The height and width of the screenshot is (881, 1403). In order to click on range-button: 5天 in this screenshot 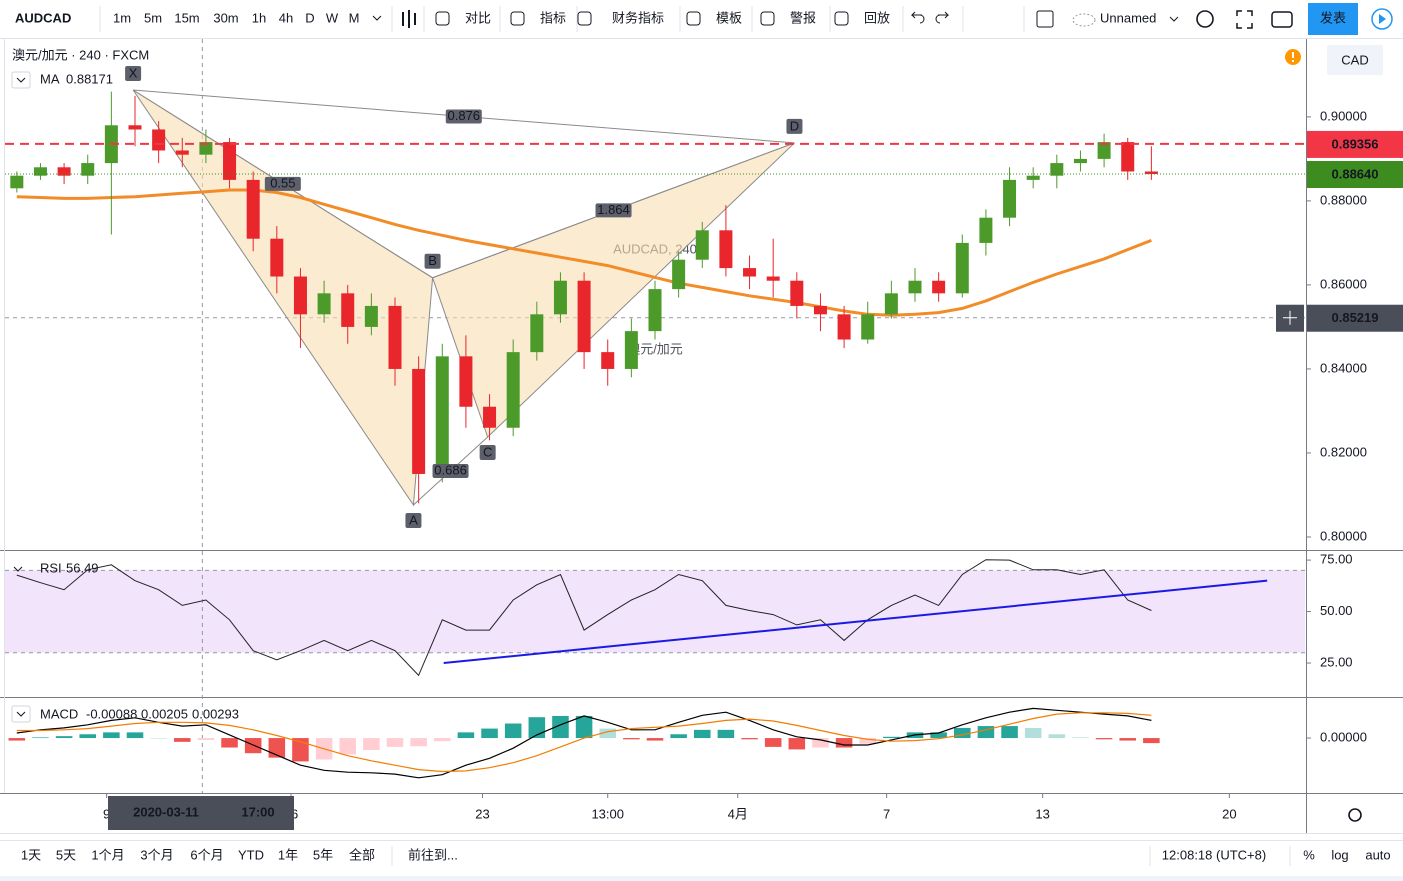, I will do `click(66, 854)`.